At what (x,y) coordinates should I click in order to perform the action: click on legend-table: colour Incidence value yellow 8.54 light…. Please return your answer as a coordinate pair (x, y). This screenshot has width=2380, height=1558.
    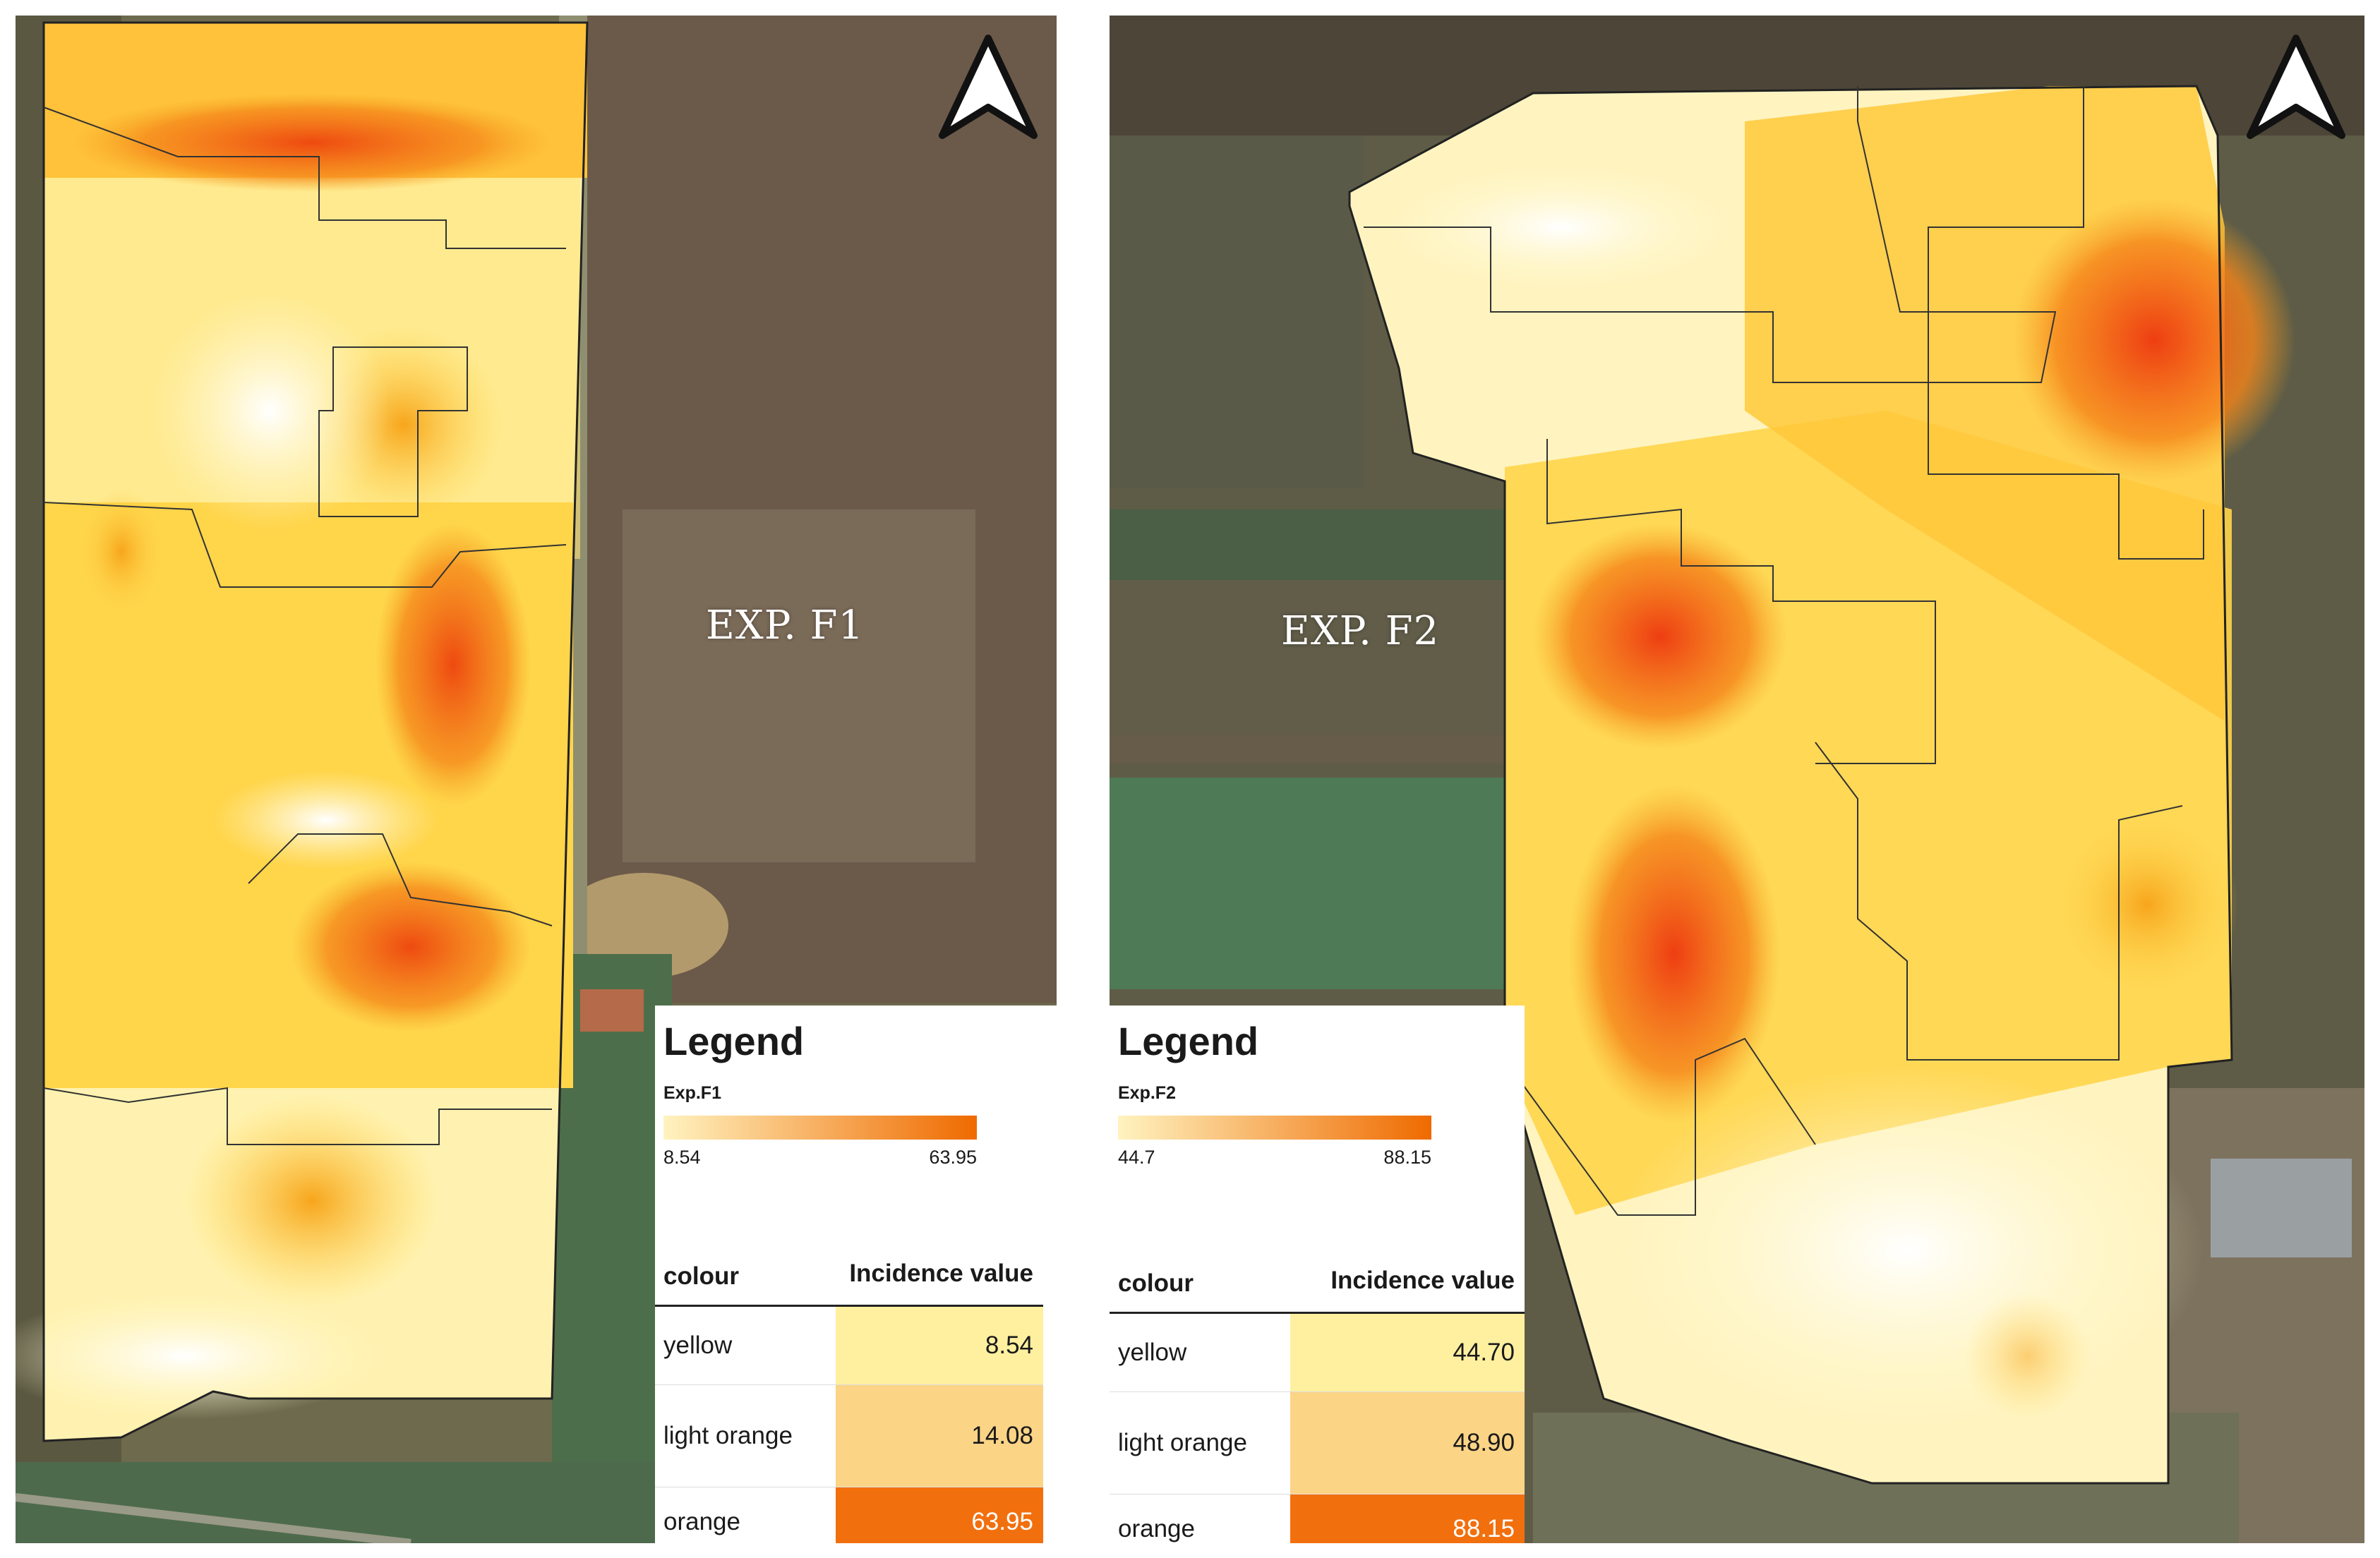
    Looking at the image, I should click on (849, 1375).